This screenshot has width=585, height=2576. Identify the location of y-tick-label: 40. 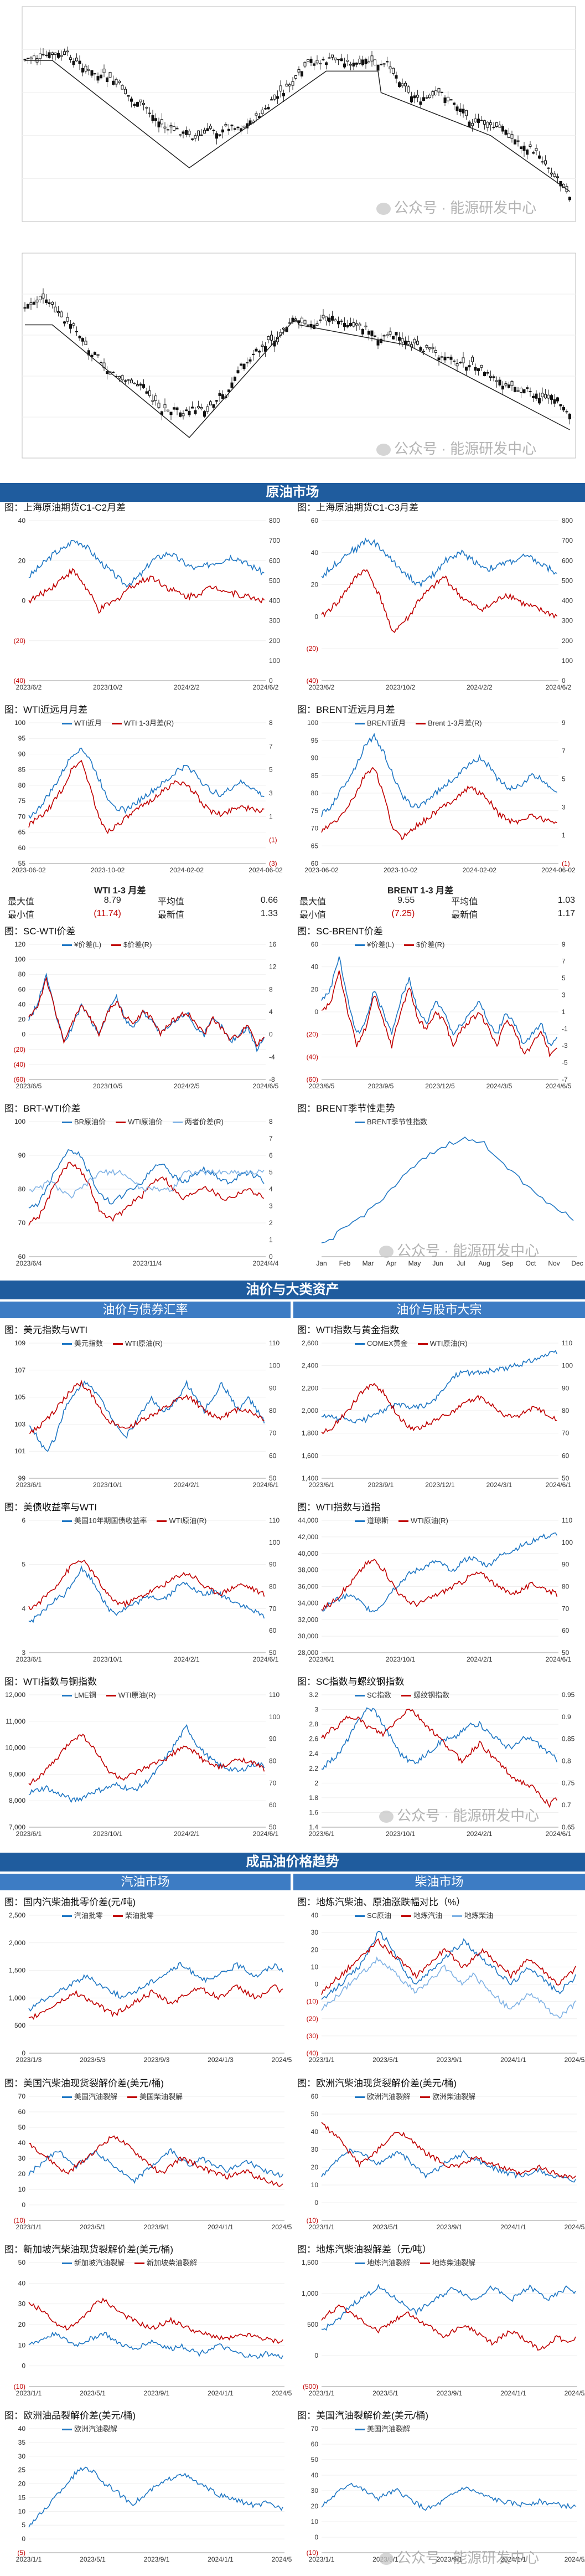
(315, 553).